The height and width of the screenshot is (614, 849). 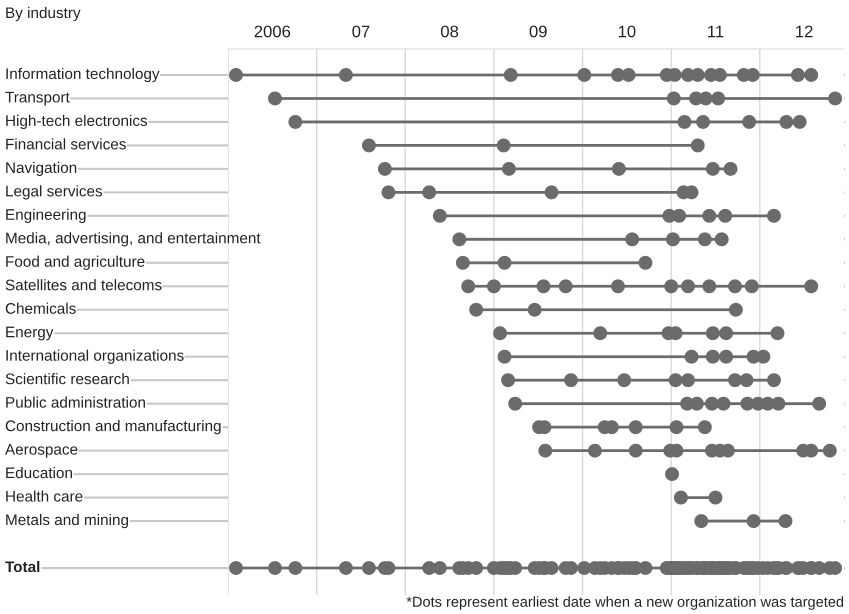 What do you see at coordinates (39, 472) in the screenshot?
I see `y-tick-label: Education` at bounding box center [39, 472].